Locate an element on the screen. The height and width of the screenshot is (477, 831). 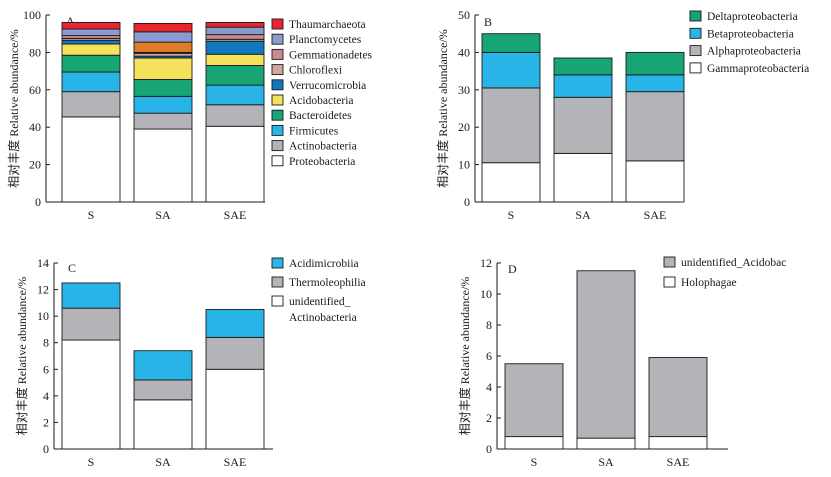
legend-label: Firmicutes is located at coordinates (314, 131).